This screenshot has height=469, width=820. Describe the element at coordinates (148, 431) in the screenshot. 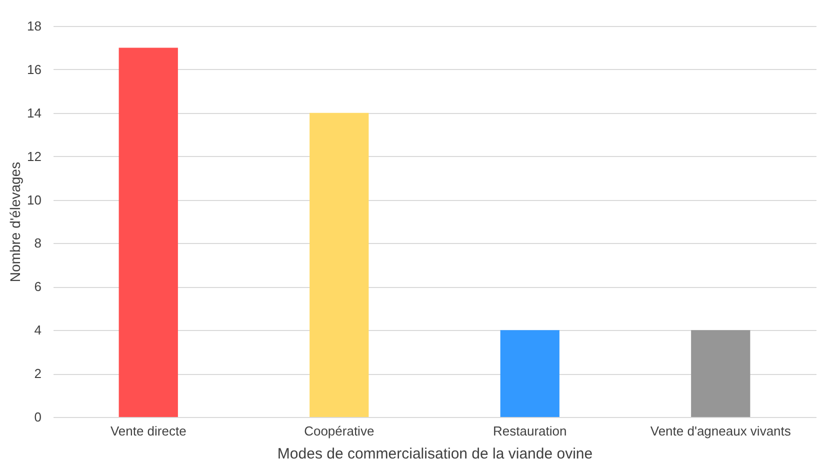

I see `x-tick-label: Vente directe` at that location.